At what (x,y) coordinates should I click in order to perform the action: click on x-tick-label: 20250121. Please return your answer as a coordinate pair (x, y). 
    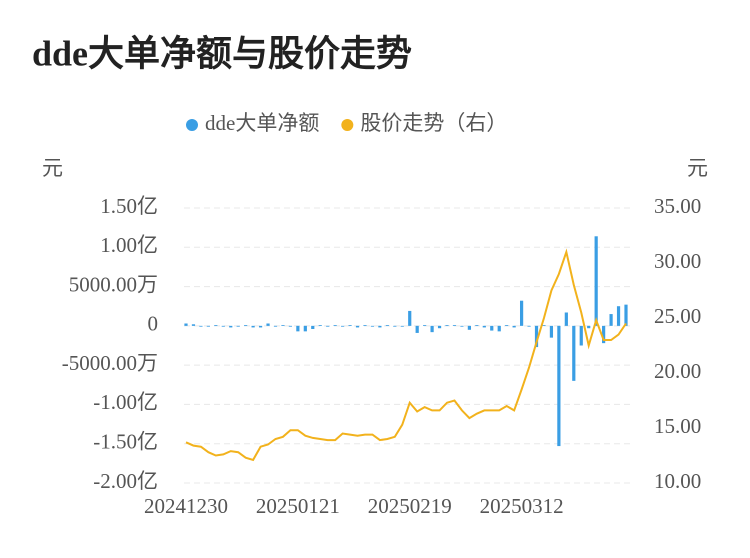
    Looking at the image, I should click on (298, 506).